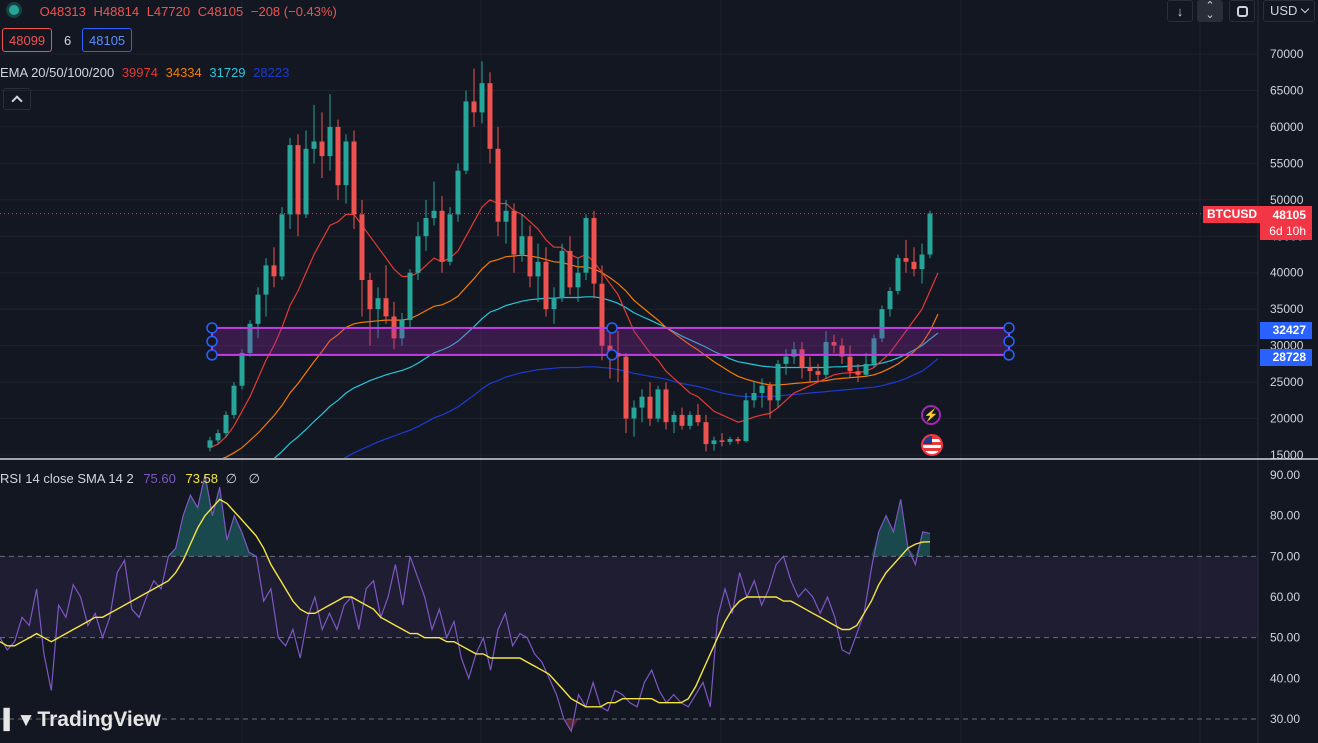  What do you see at coordinates (932, 445) in the screenshot?
I see `us-flag-event-icon` at bounding box center [932, 445].